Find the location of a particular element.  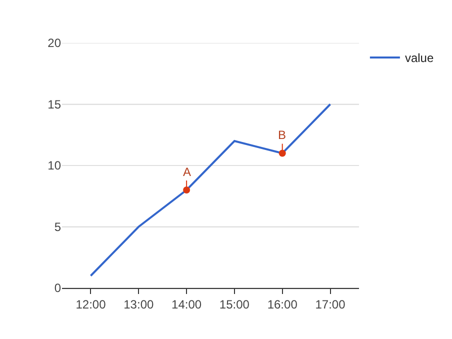

x-tick-label: 16:00 is located at coordinates (282, 304).